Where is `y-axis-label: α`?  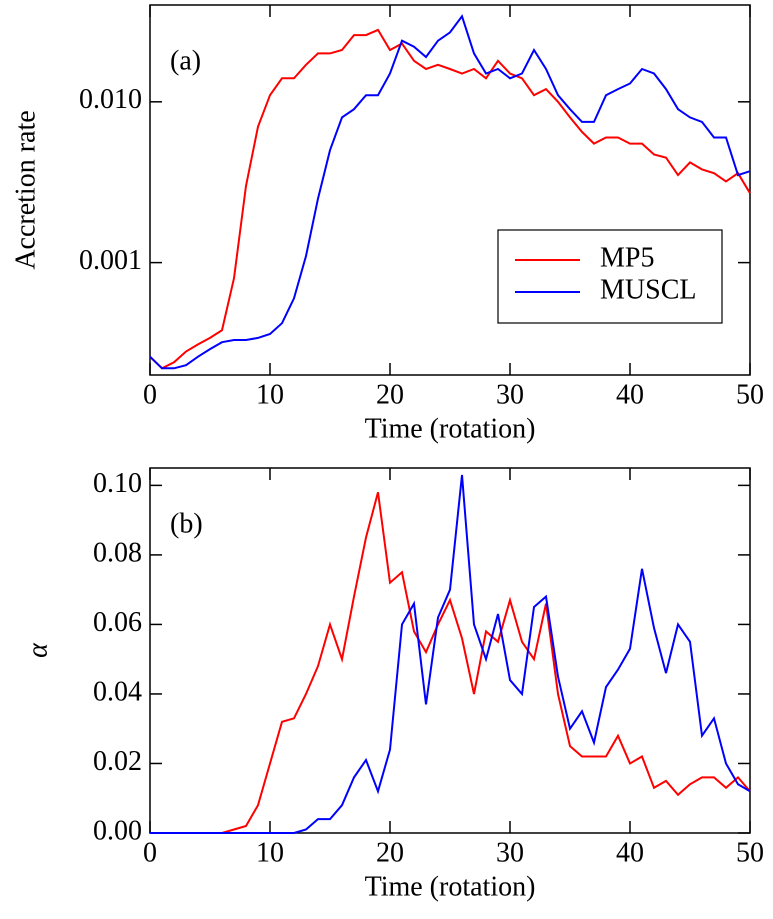
y-axis-label: α is located at coordinates (37, 650).